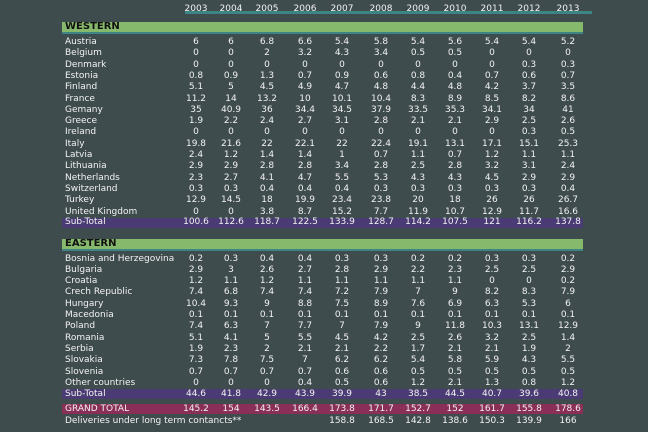 The width and height of the screenshot is (648, 432). Describe the element at coordinates (492, 222) in the screenshot. I see `cell-2011: 121` at that location.